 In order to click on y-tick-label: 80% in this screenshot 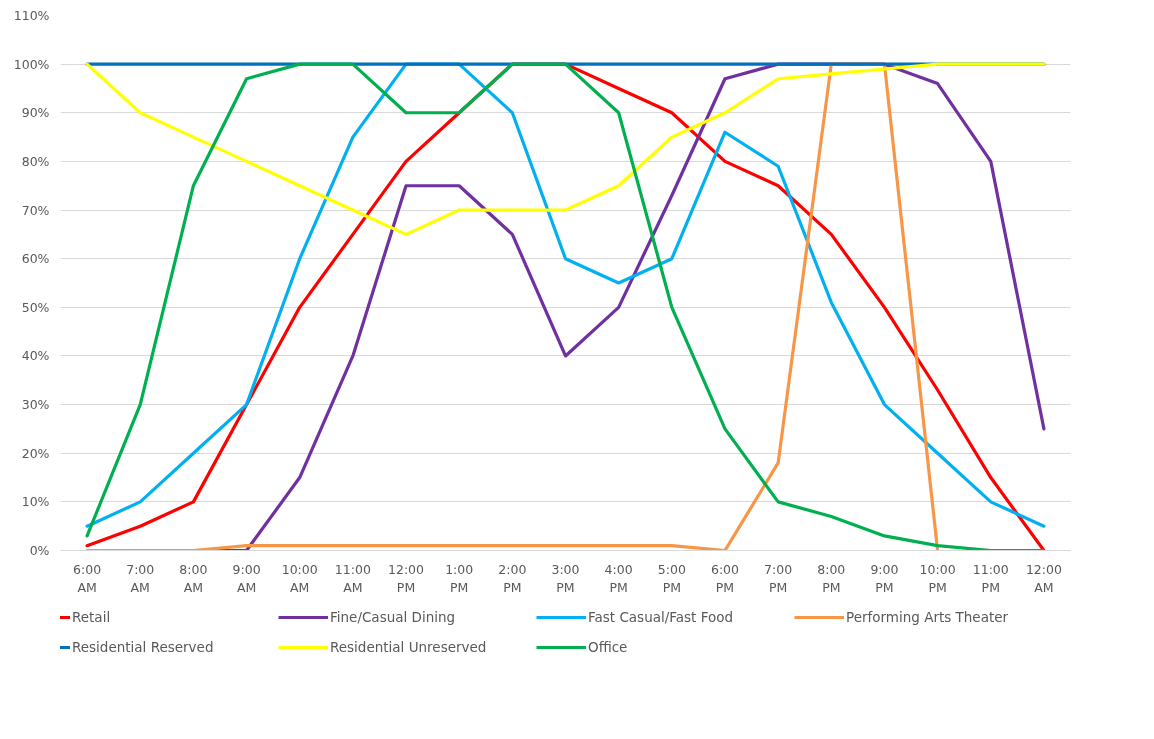, I will do `click(35, 161)`.